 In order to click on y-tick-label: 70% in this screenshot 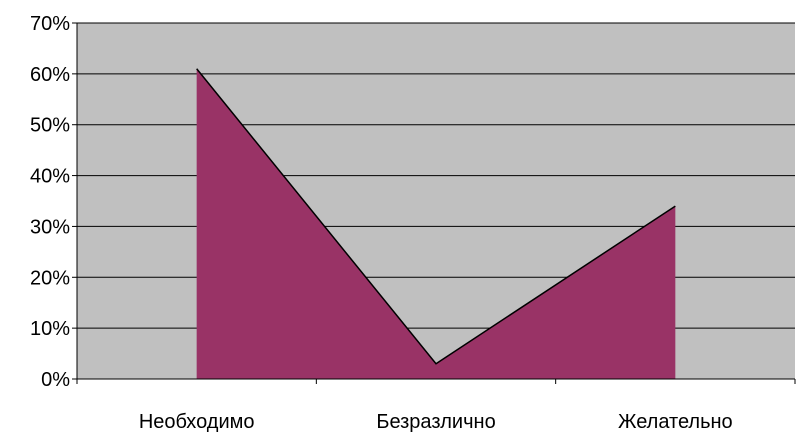, I will do `click(50, 24)`.